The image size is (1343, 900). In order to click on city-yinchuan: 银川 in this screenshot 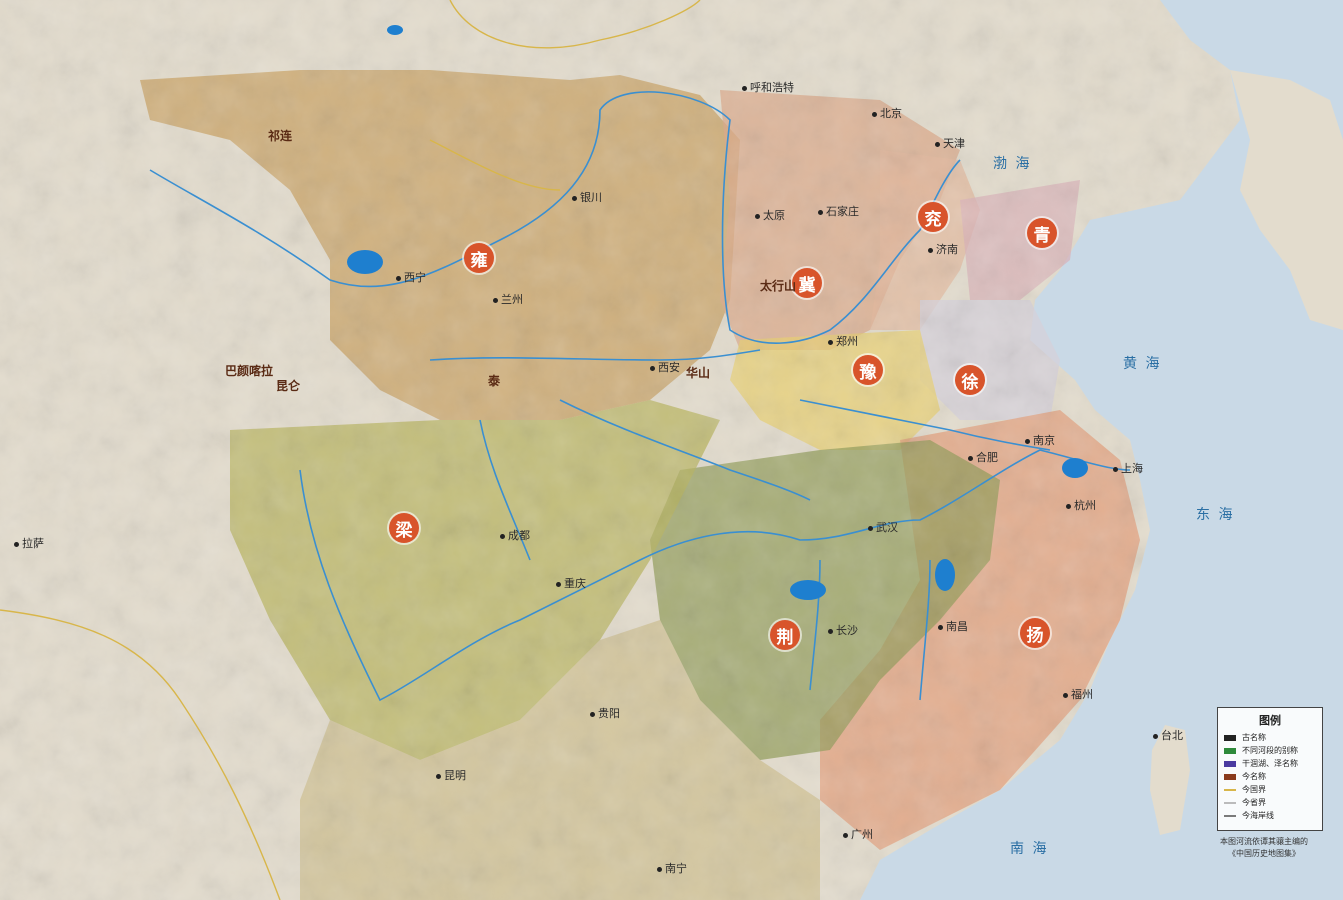, I will do `click(587, 197)`.